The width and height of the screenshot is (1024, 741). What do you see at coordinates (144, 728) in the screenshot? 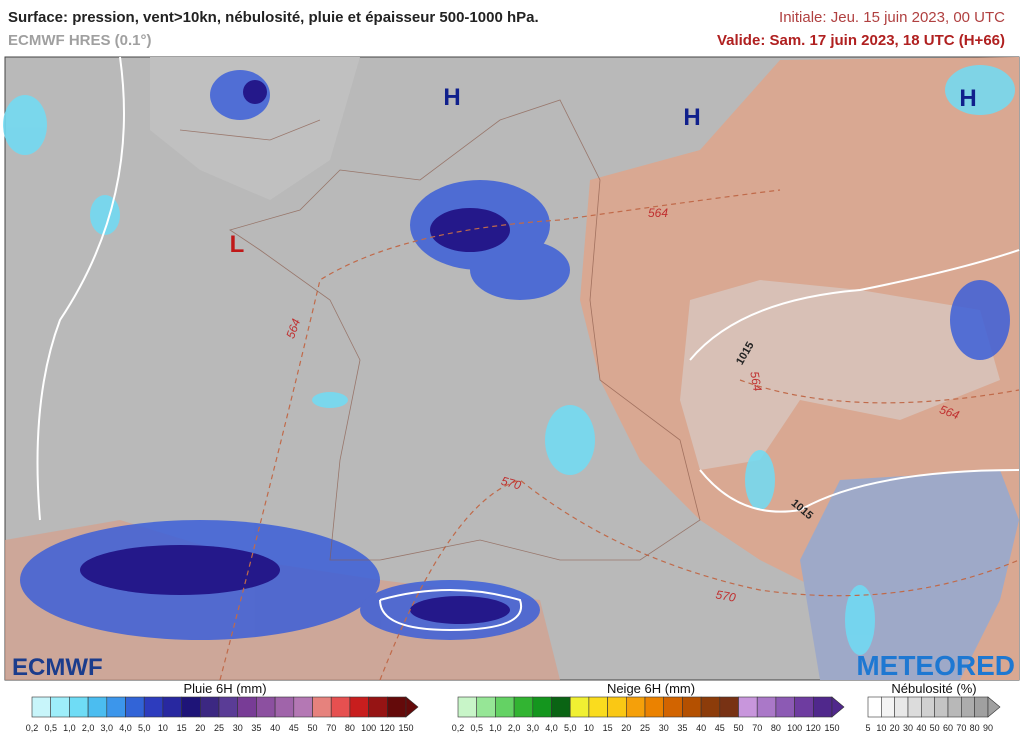
I see `legend-tick: 5,0` at bounding box center [144, 728].